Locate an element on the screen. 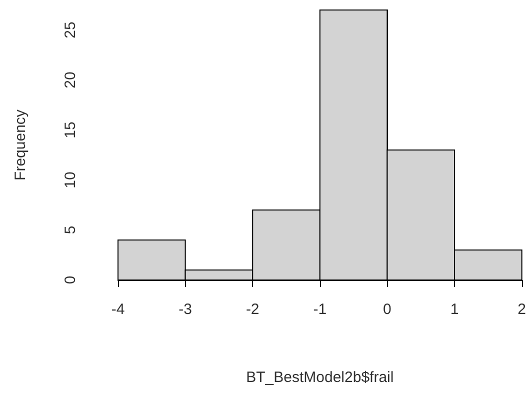  x-tick-label: -3 is located at coordinates (185, 309).